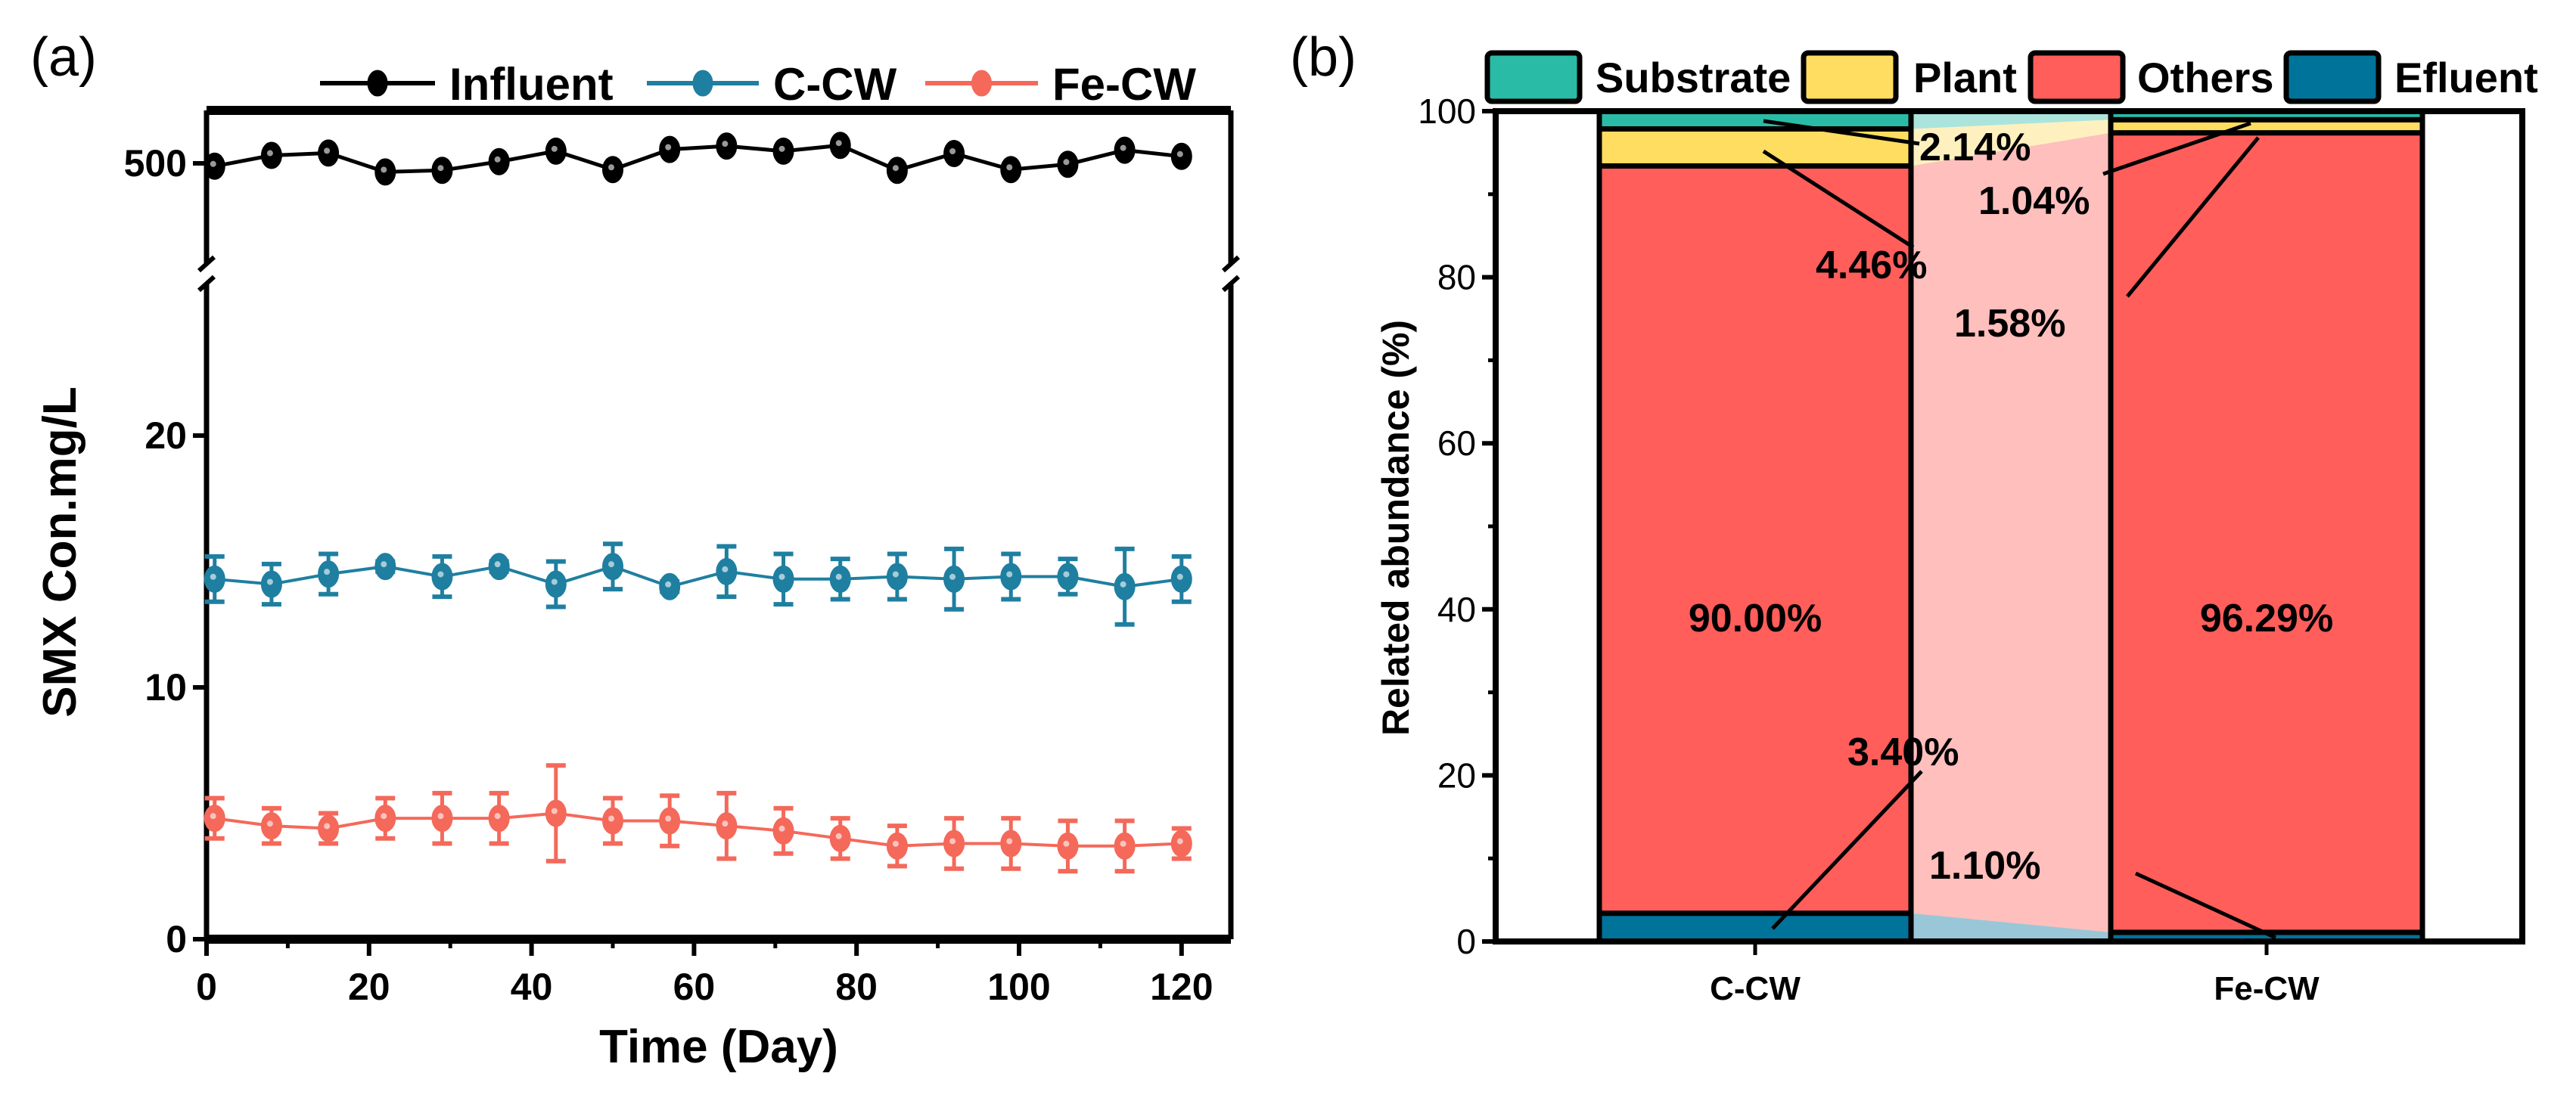 The width and height of the screenshot is (2576, 1098). What do you see at coordinates (1456, 443) in the screenshot?
I see `y-tick-label: 60` at bounding box center [1456, 443].